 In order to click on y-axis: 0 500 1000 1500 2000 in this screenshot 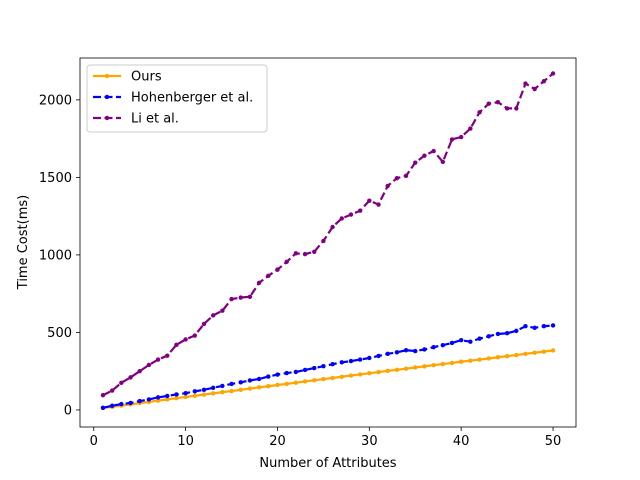, I will do `click(59, 255)`.